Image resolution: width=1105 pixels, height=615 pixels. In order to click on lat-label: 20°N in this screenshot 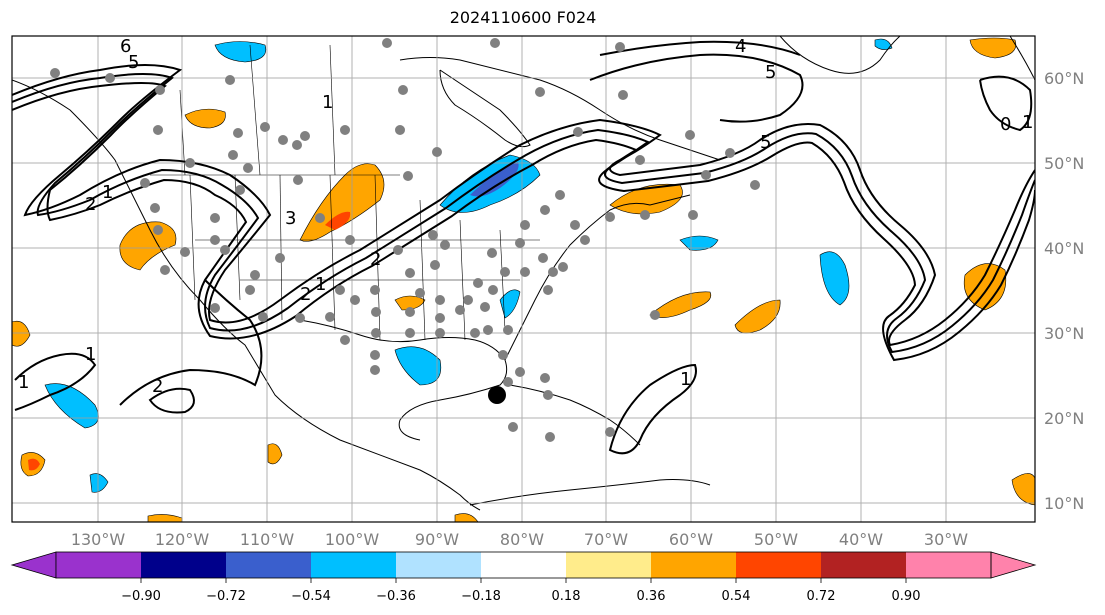, I will do `click(1064, 418)`.